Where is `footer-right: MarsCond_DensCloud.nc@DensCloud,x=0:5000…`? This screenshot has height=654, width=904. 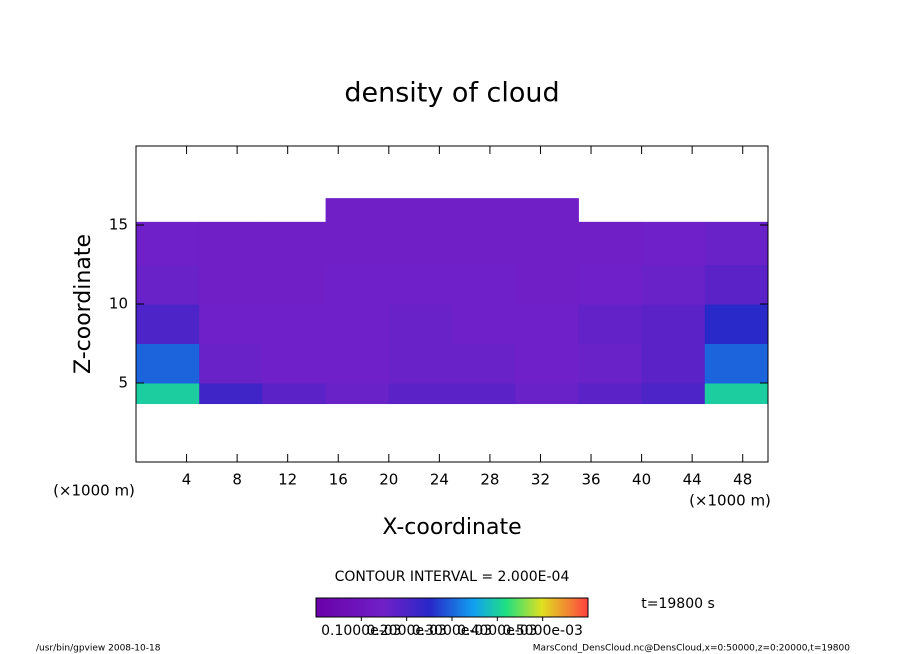 footer-right: MarsCond_DensCloud.nc@DensCloud,x=0:5000… is located at coordinates (691, 649).